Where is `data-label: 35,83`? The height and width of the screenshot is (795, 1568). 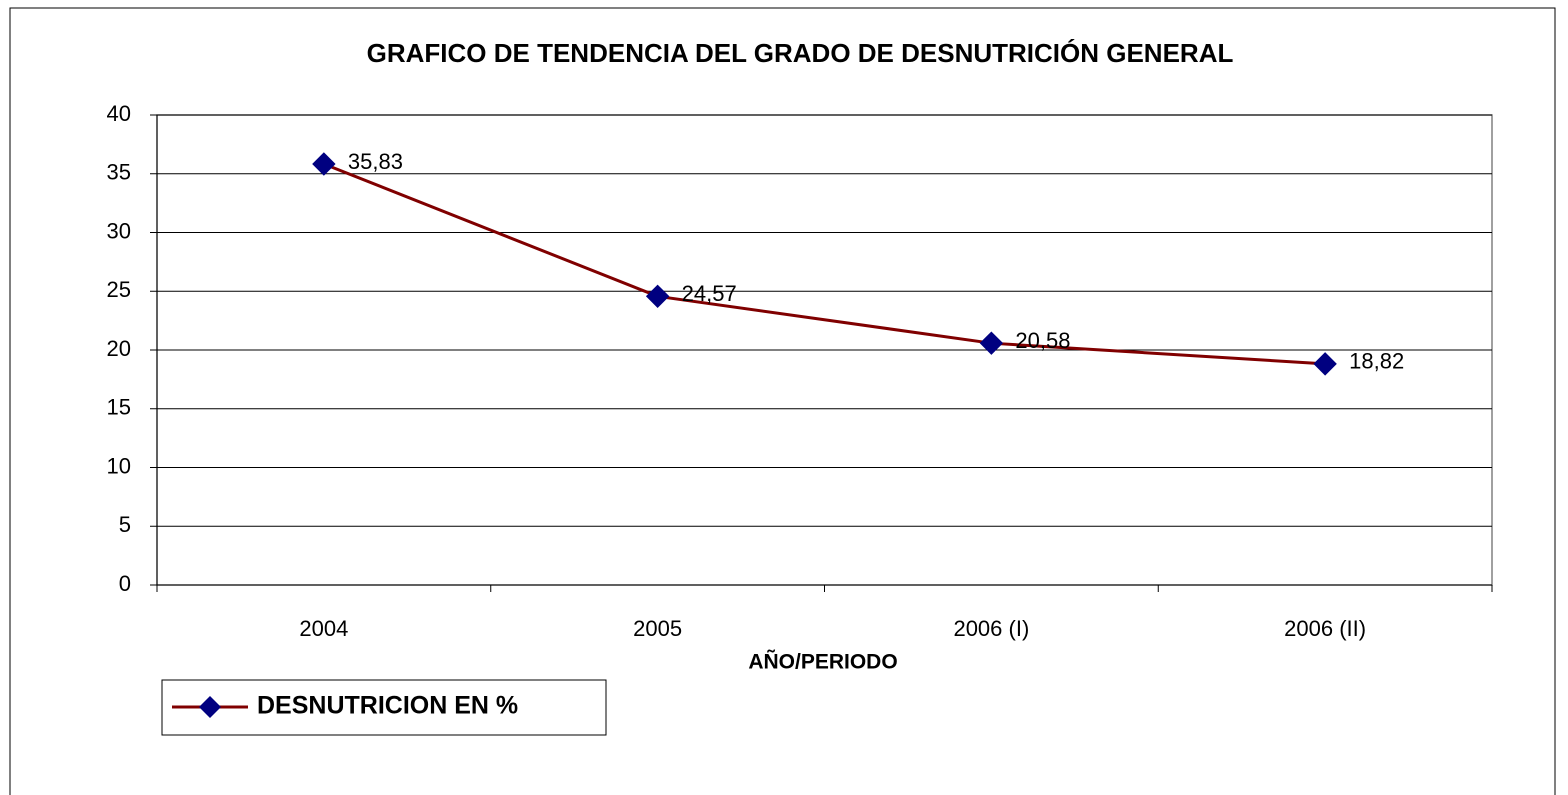 data-label: 35,83 is located at coordinates (375, 161).